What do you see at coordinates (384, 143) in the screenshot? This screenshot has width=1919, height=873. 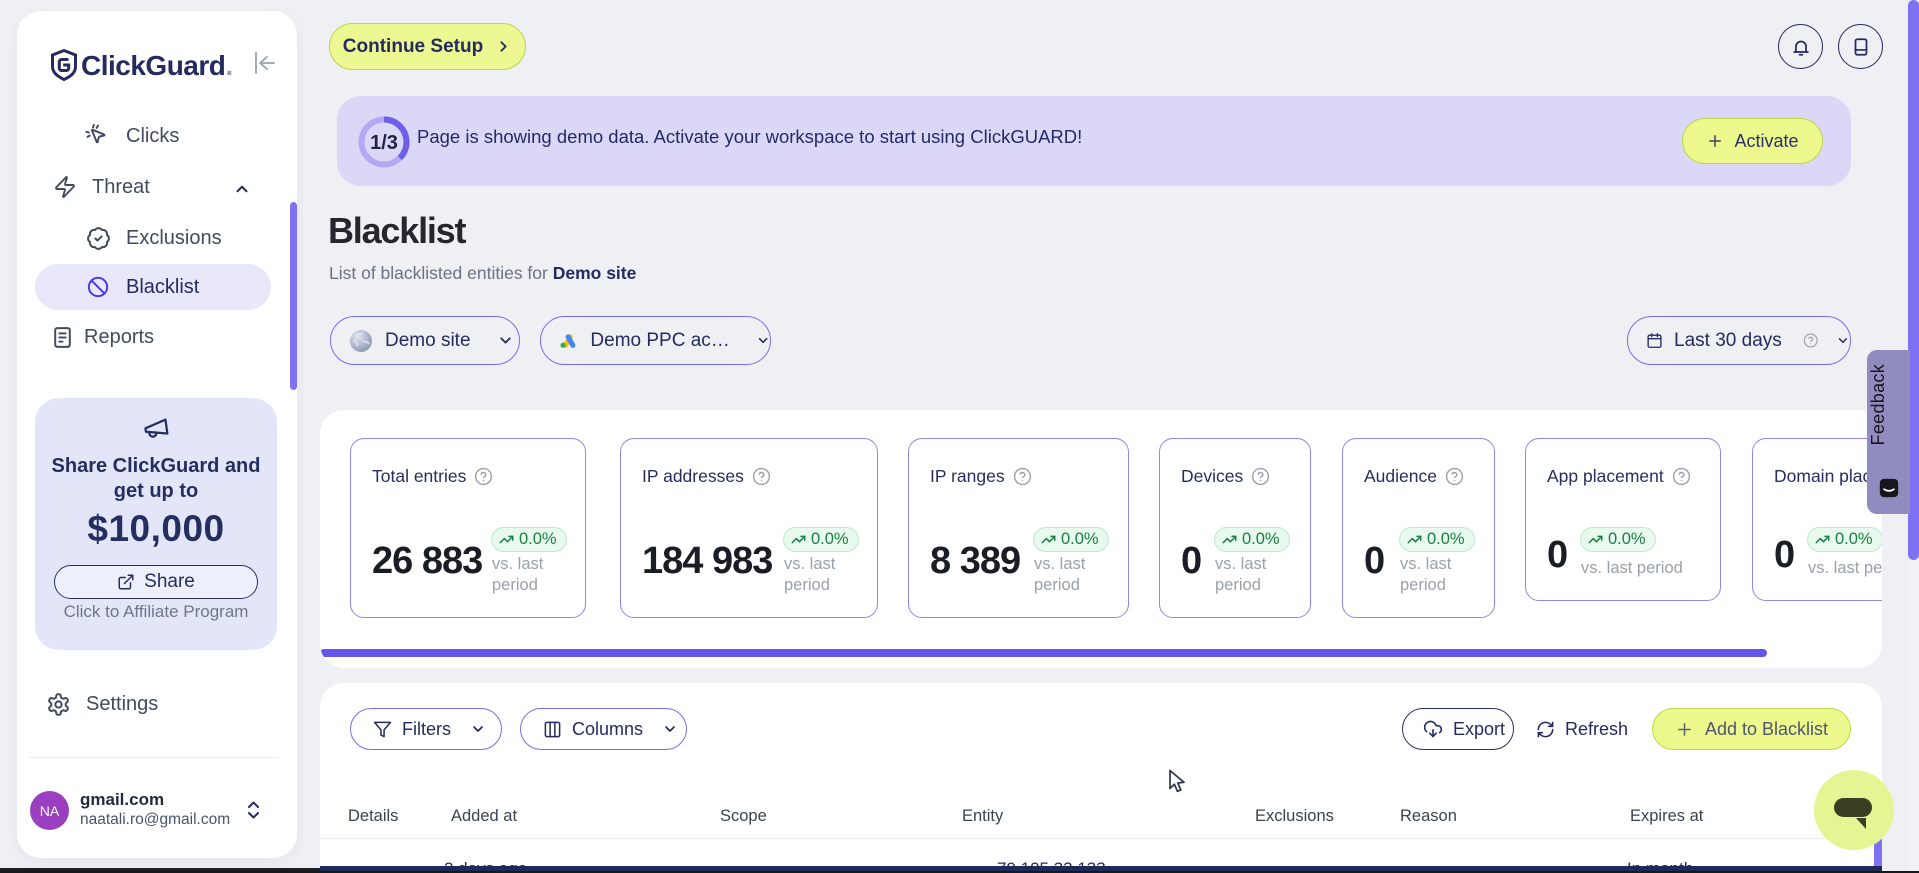 I see `svg-text: 1/3` at bounding box center [384, 143].